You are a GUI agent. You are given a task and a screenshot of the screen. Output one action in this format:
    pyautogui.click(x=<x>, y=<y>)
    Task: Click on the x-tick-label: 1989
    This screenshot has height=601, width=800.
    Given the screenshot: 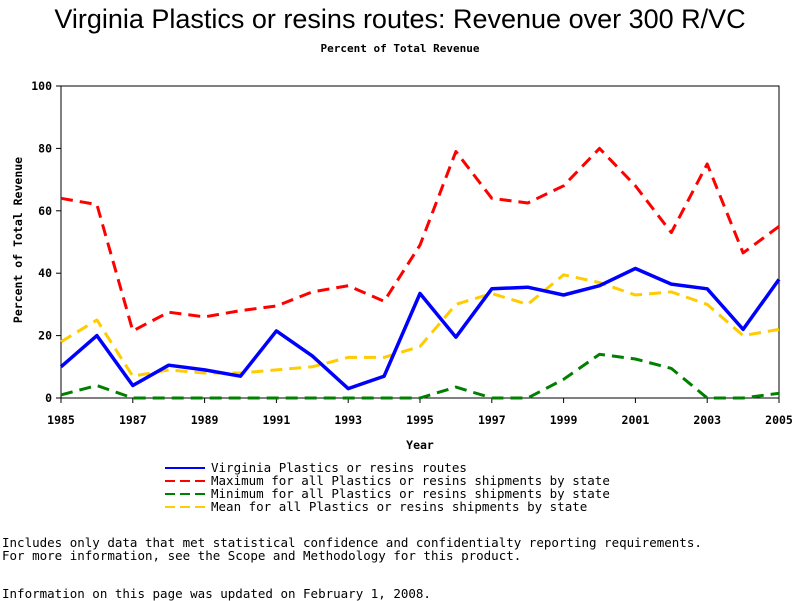 What is the action you would take?
    pyautogui.click(x=205, y=420)
    